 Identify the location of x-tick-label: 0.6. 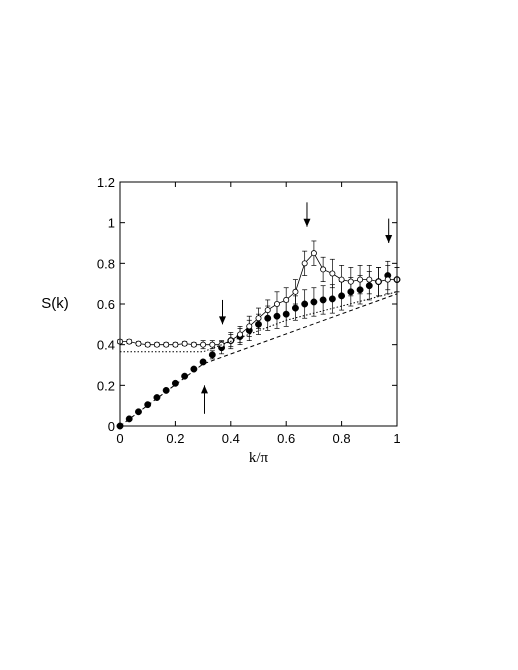
(286, 438).